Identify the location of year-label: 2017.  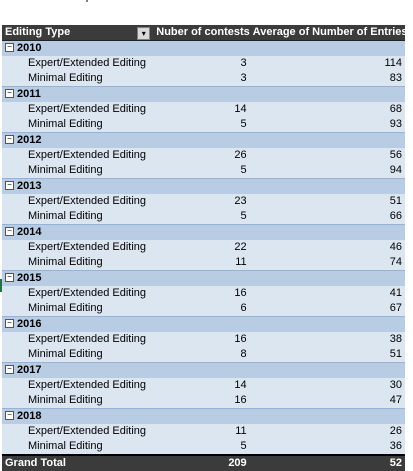
(29, 370).